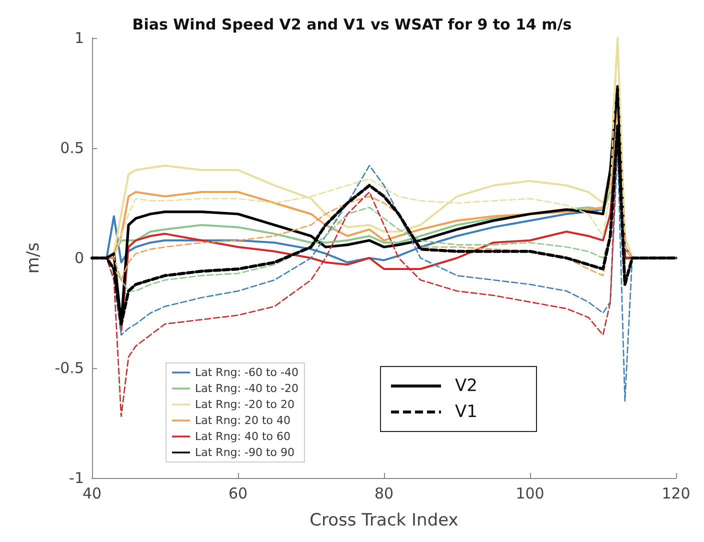 The width and height of the screenshot is (704, 542). Describe the element at coordinates (458, 399) in the screenshot. I see `style-key: V2 V1` at that location.